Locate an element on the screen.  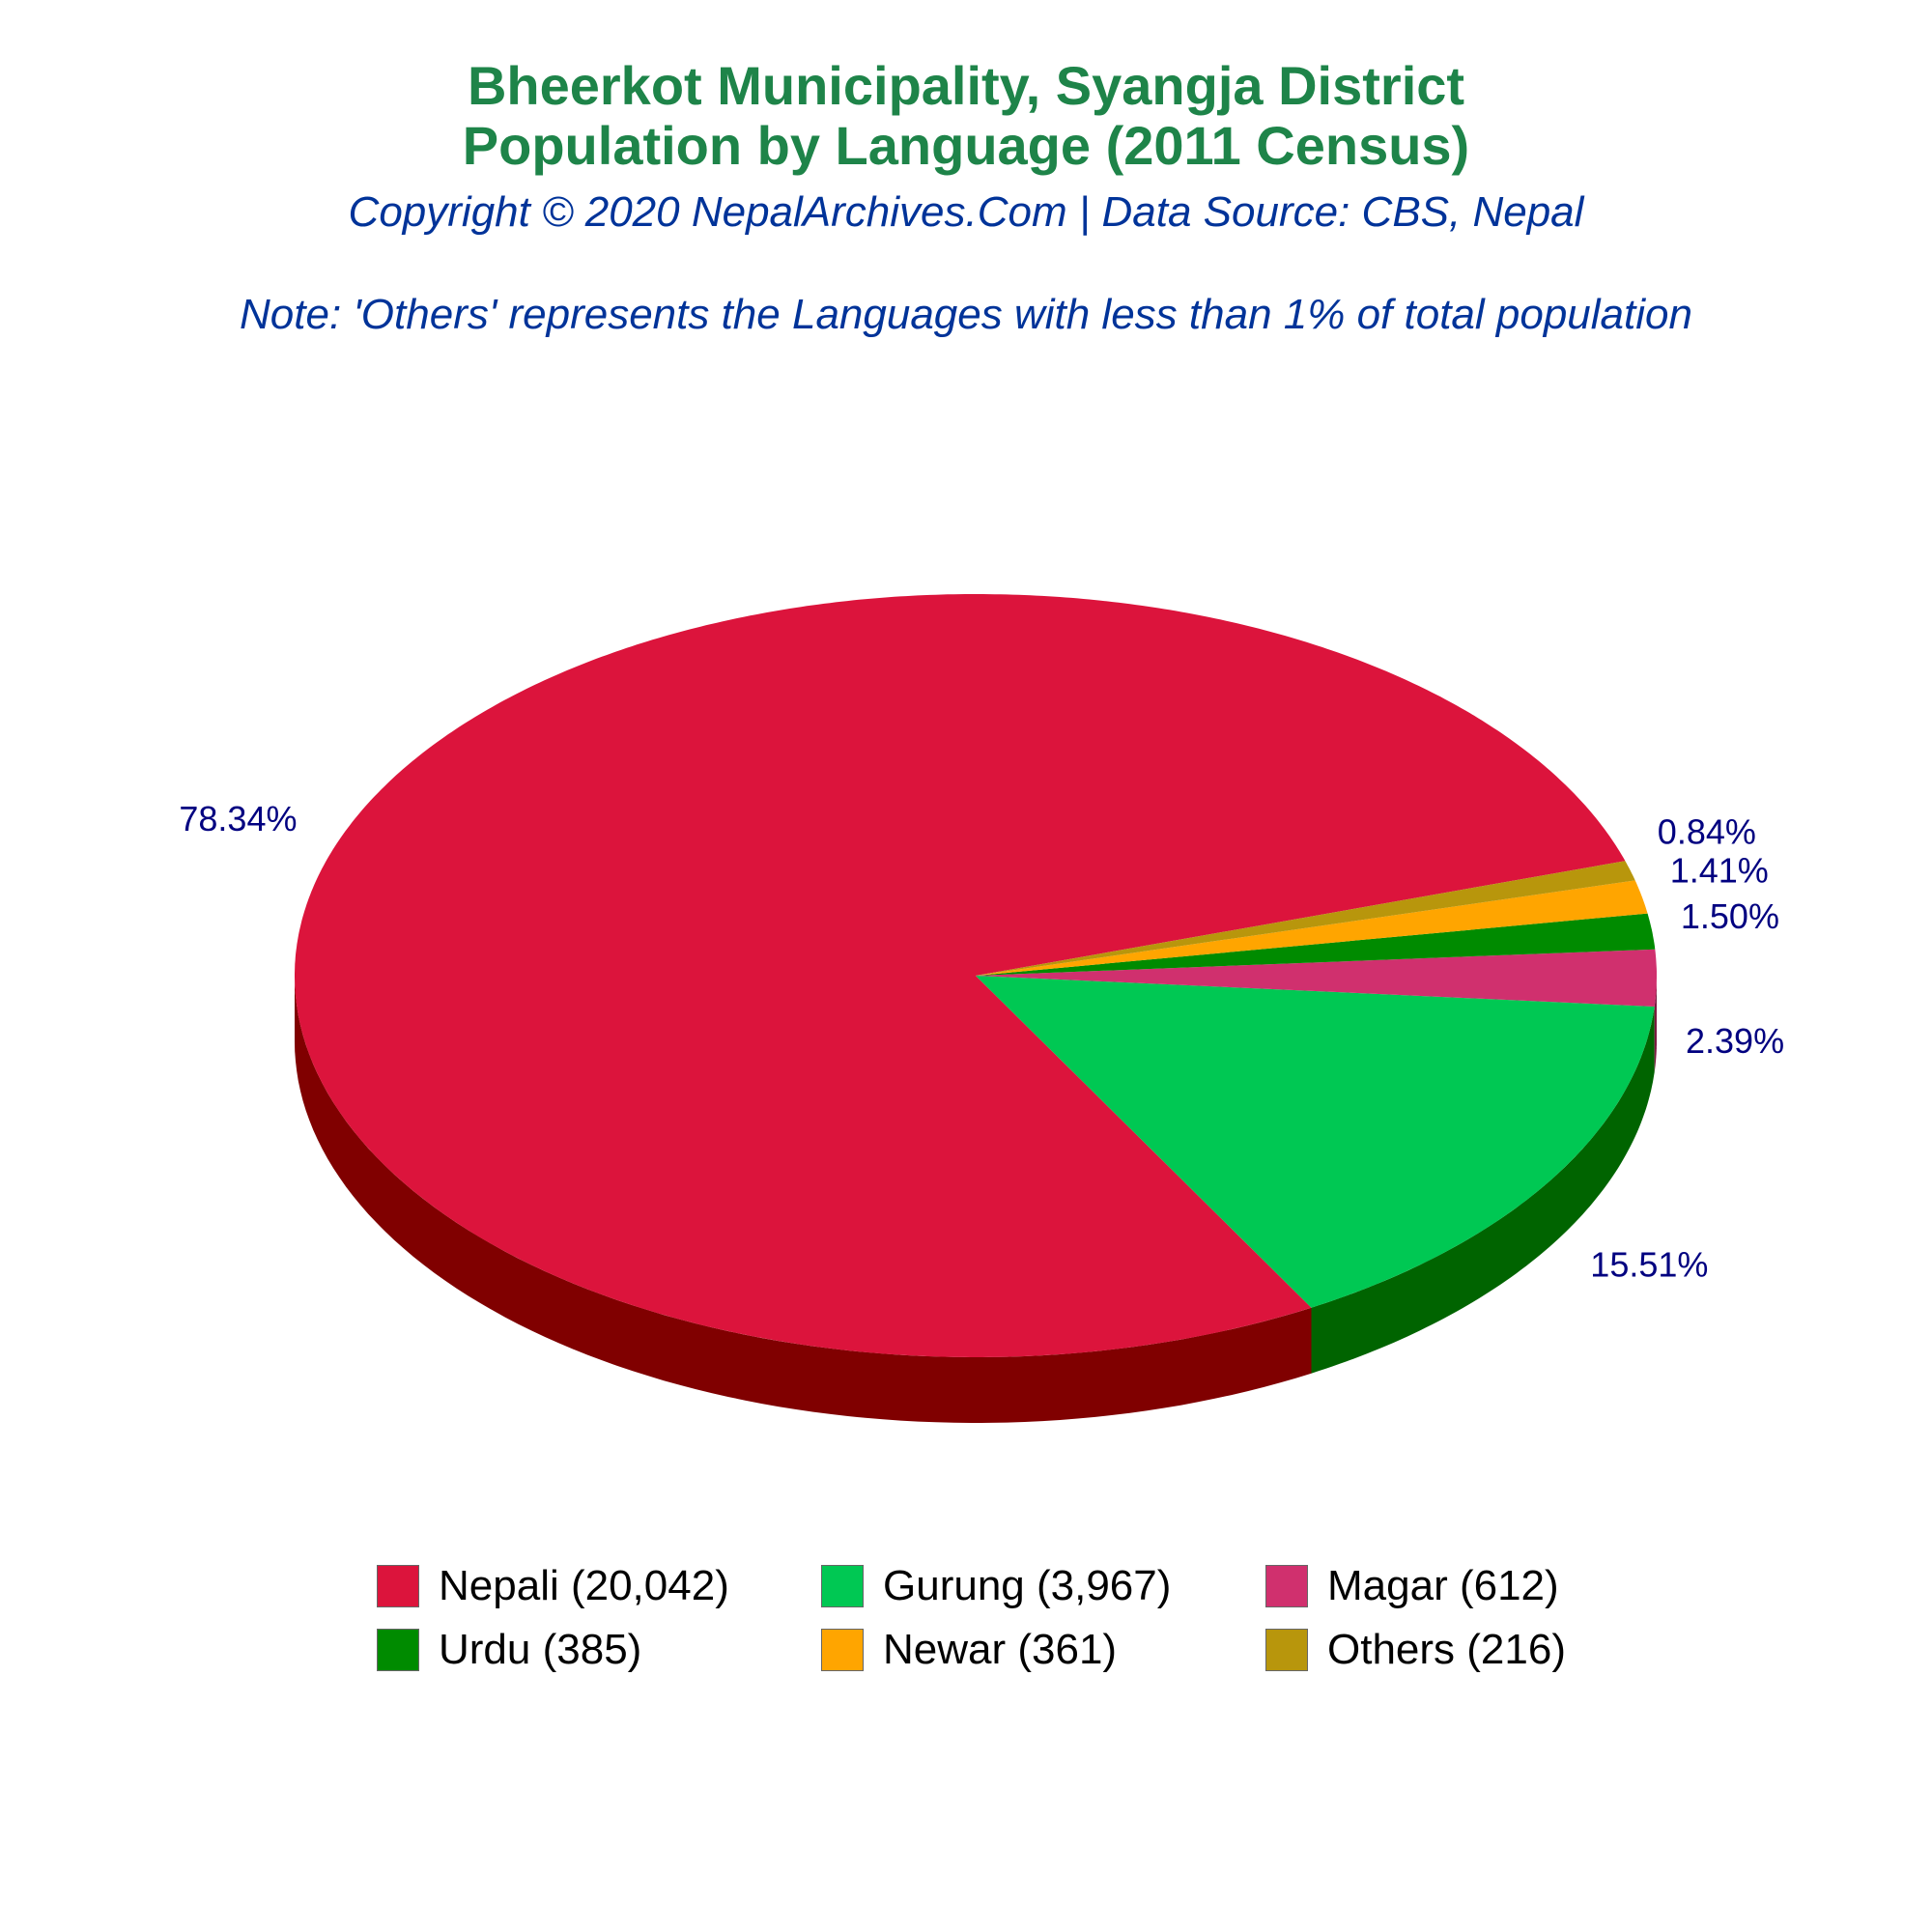
chart-title-line2: Population by Language (2011 Census) is located at coordinates (966, 145).